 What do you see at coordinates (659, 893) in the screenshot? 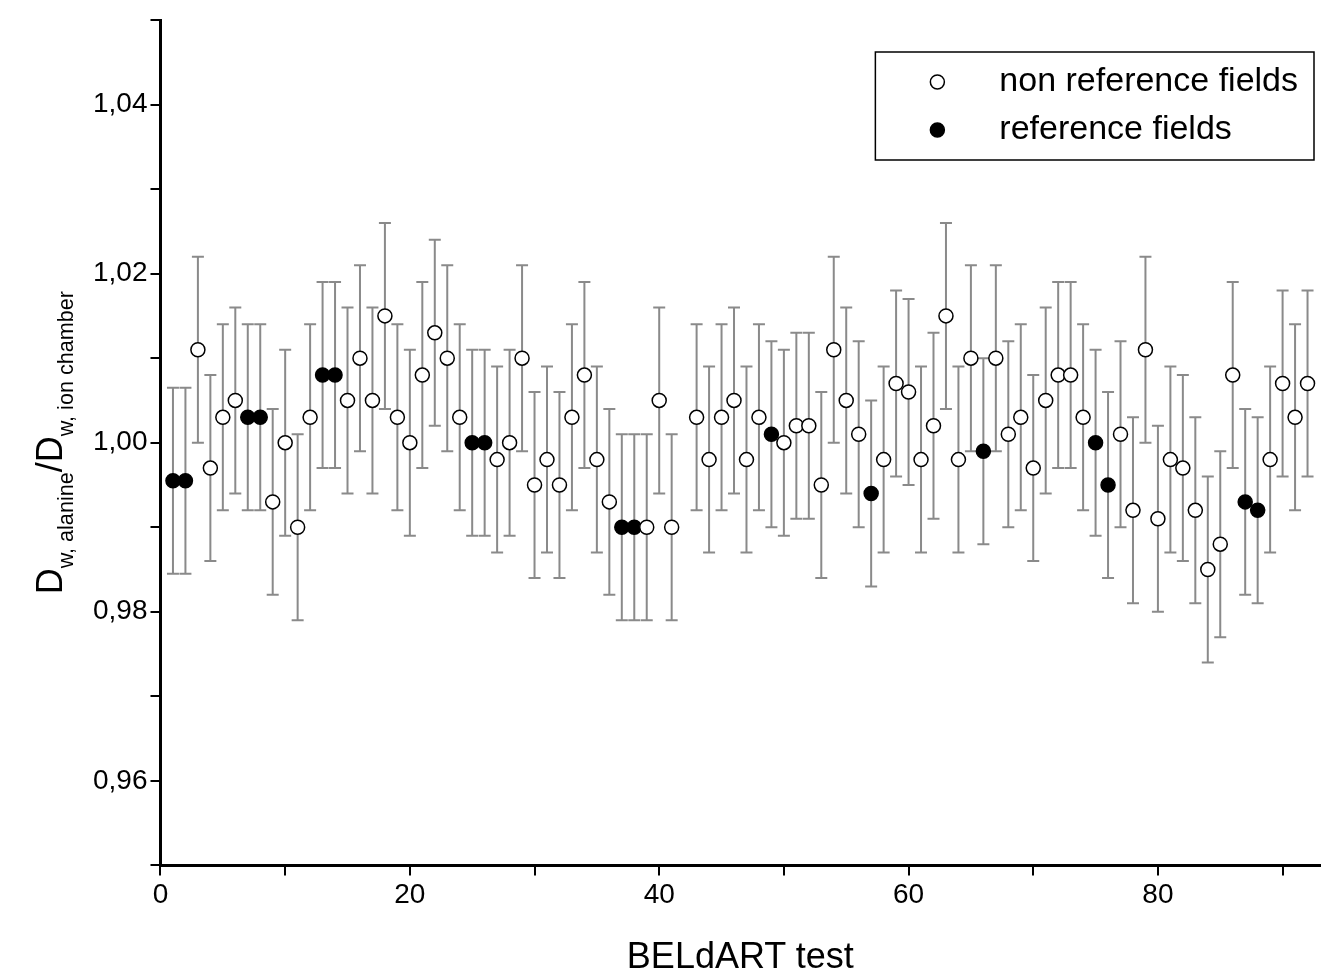
I see `x-tick-label: 40` at bounding box center [659, 893].